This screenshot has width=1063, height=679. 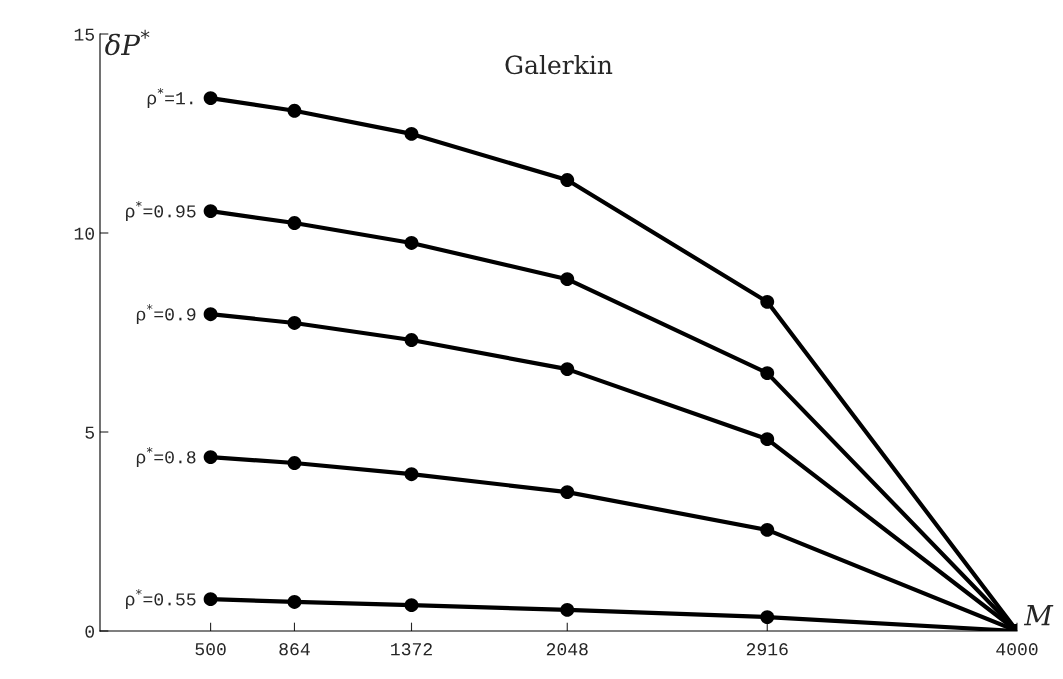 What do you see at coordinates (767, 649) in the screenshot?
I see `x-tick-label: 2916` at bounding box center [767, 649].